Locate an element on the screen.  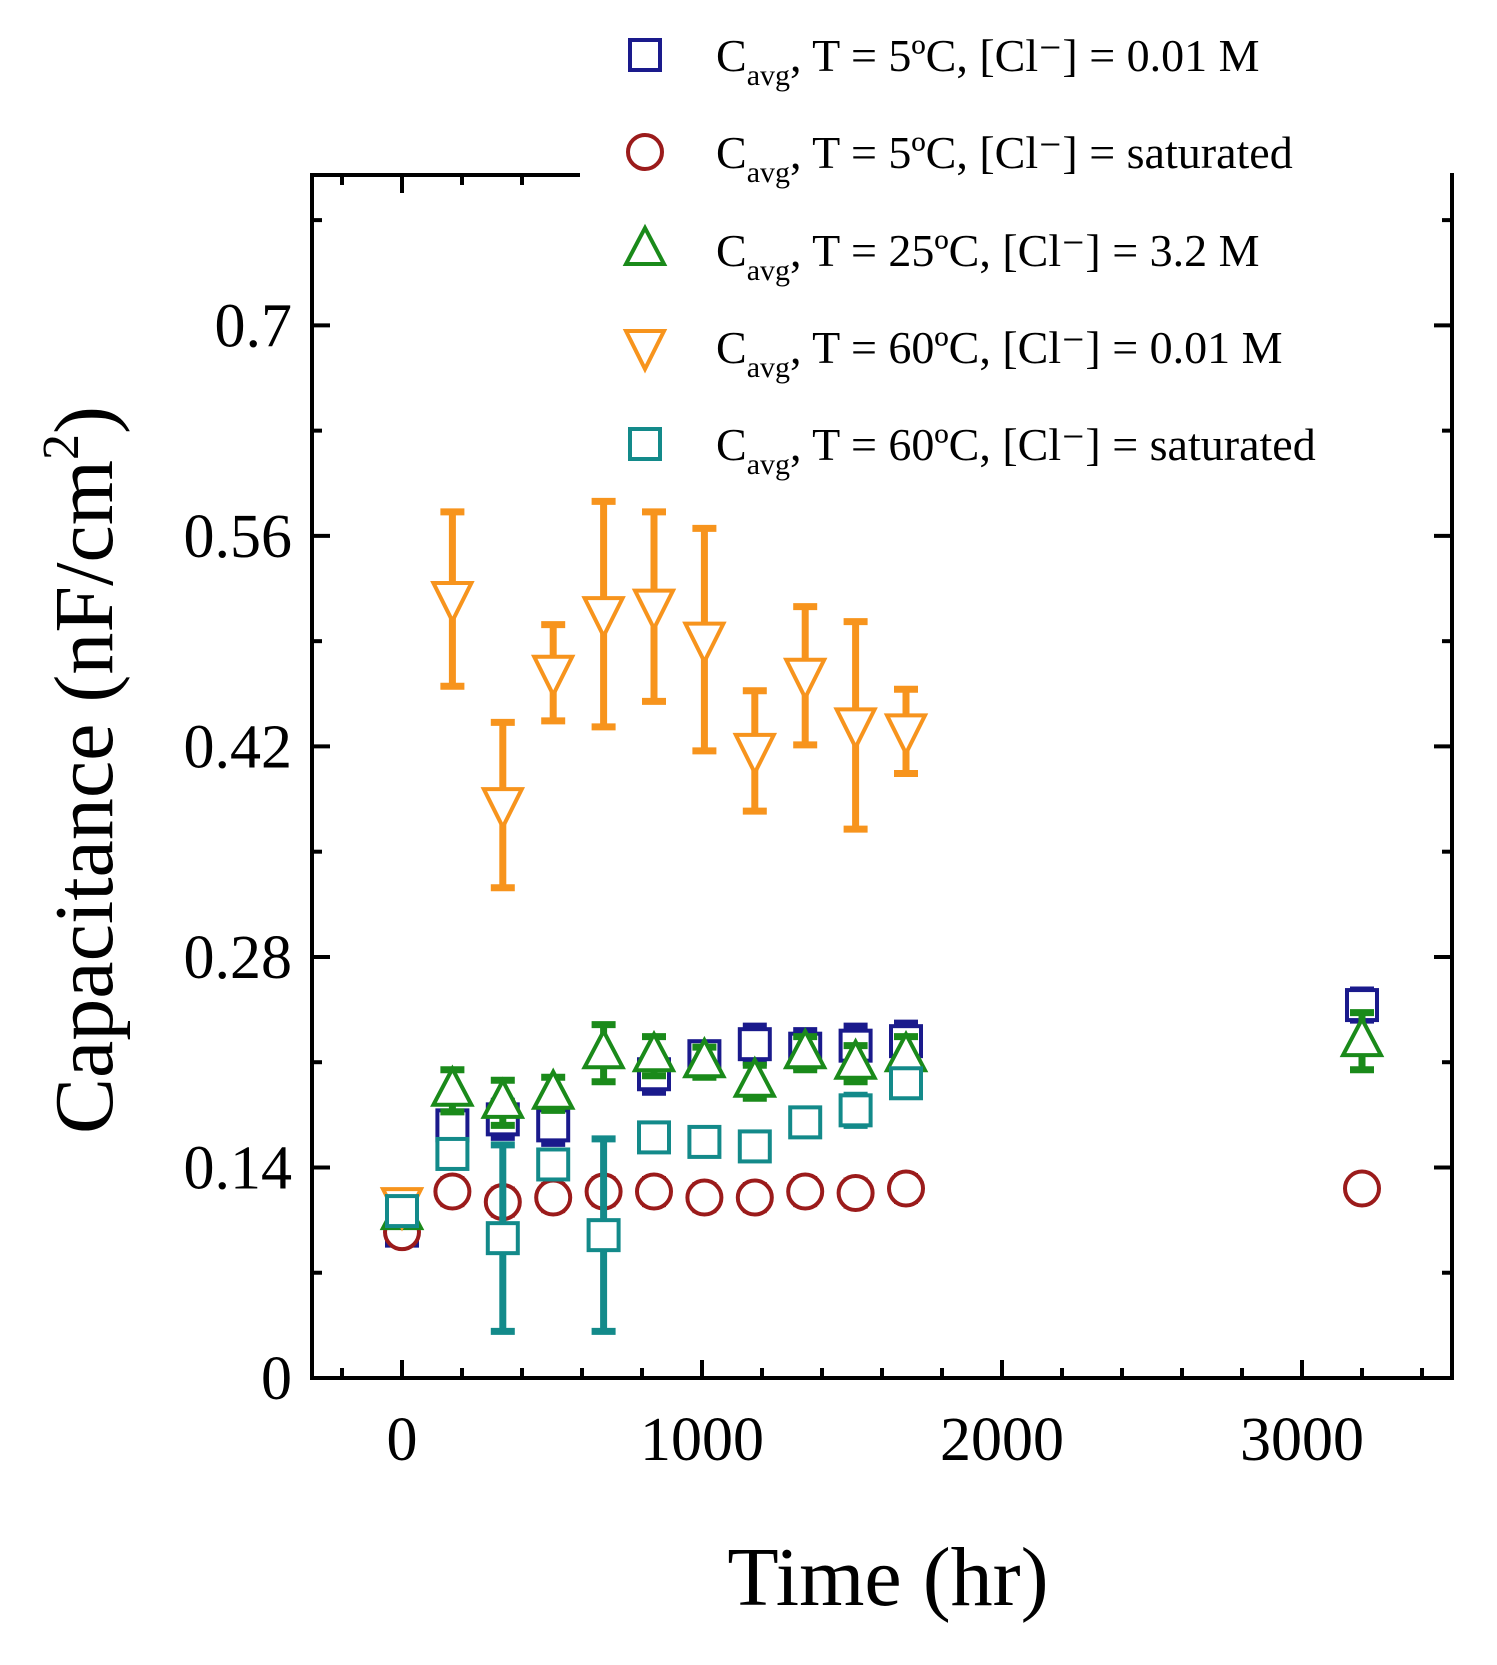
y-axis-title: Capacitance (nF/cm2) is located at coordinates (82, 770).